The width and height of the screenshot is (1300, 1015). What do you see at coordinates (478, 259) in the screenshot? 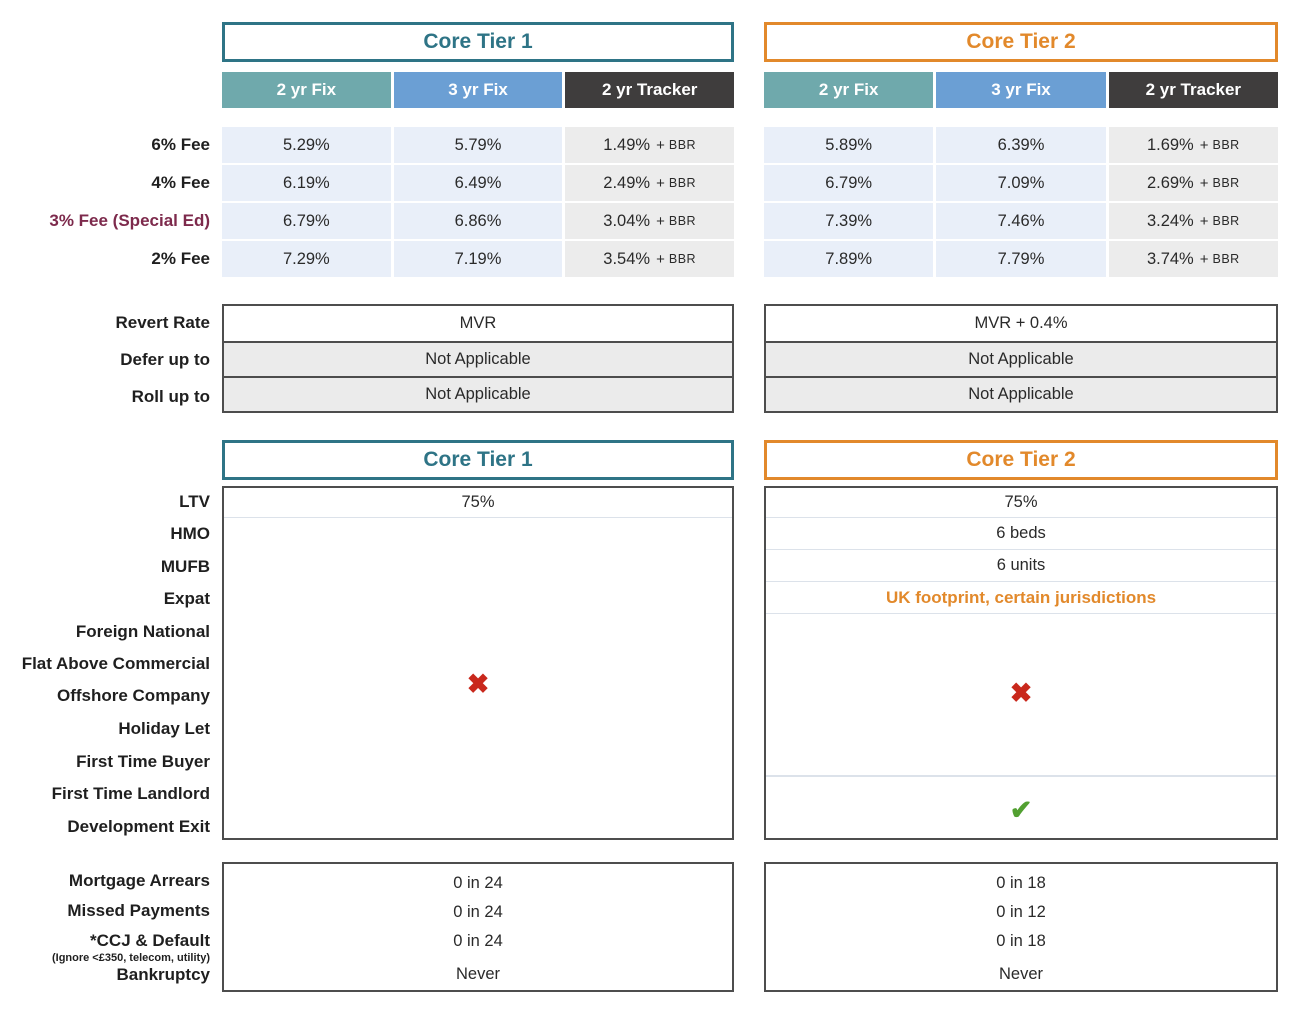
I see `table-row: 7.29% 7.19% 3.54% + BBR` at bounding box center [478, 259].